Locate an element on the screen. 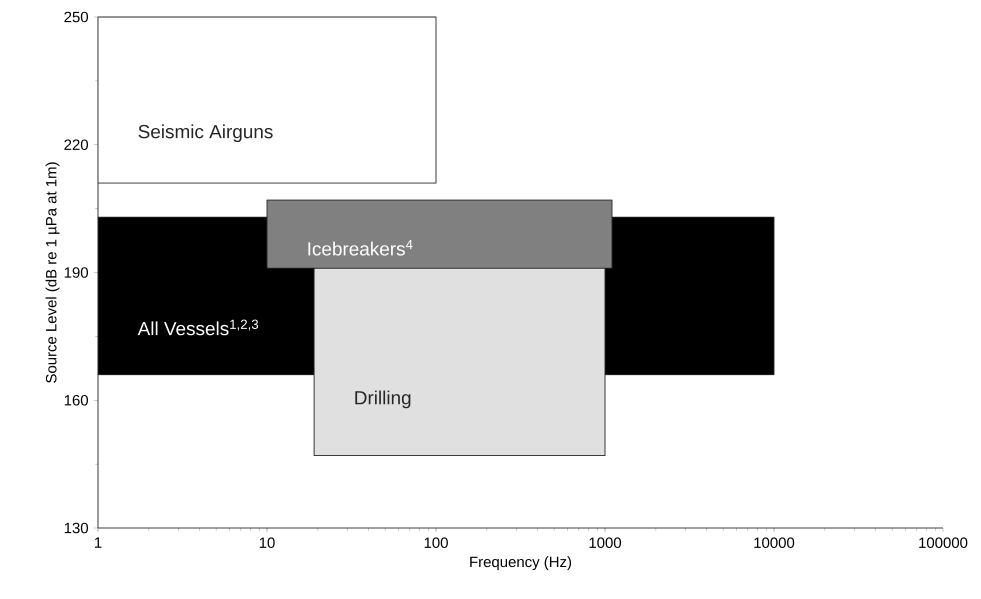 The width and height of the screenshot is (981, 599). y-tick-label: 130 is located at coordinates (76, 528).